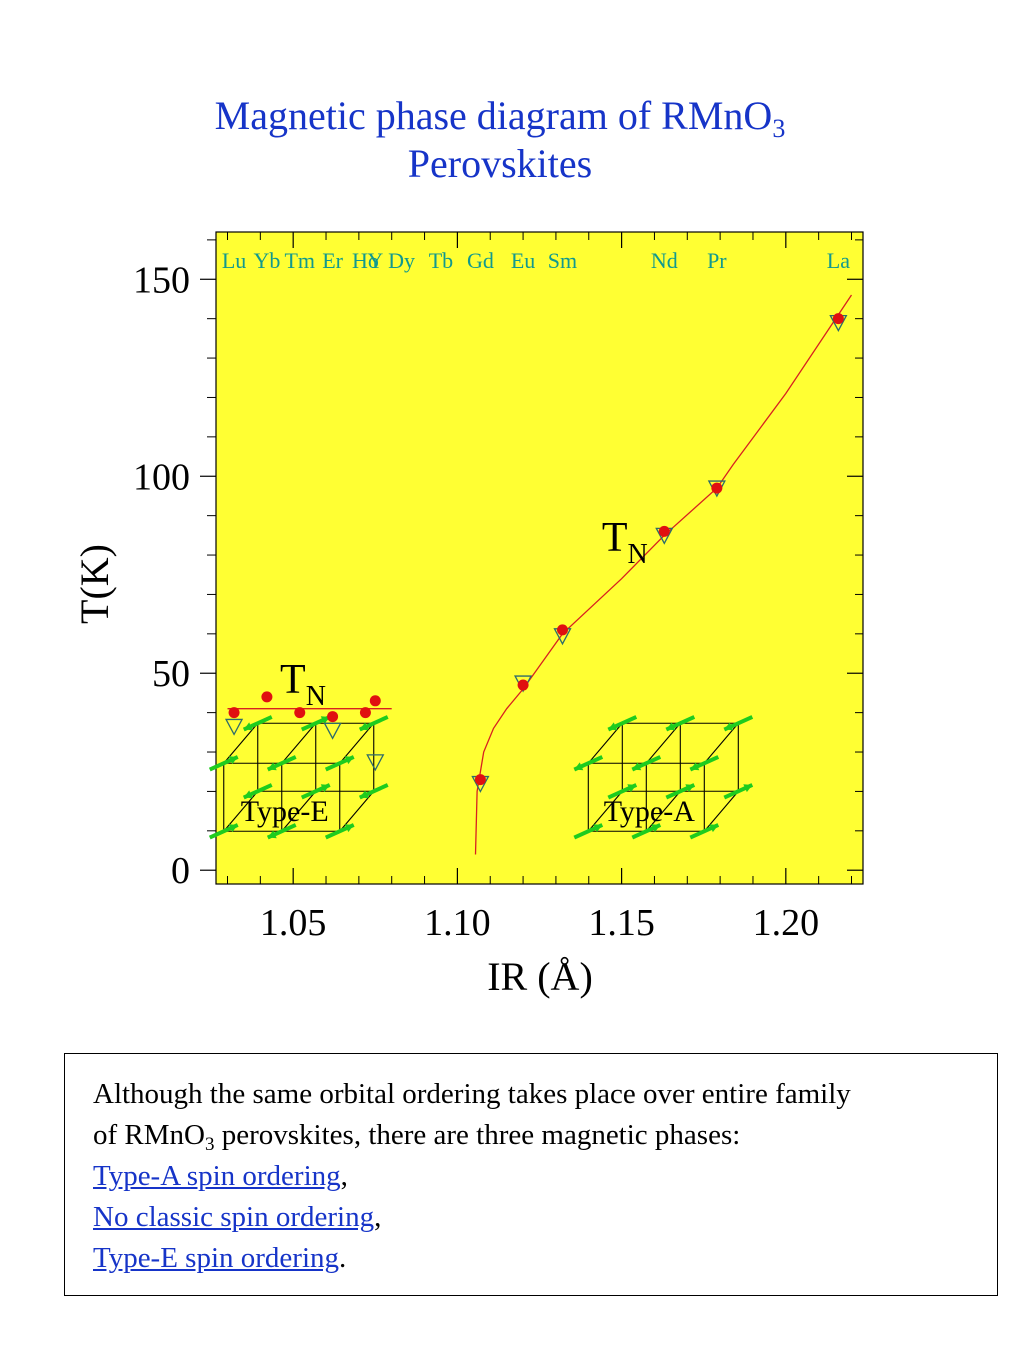  Describe the element at coordinates (543, 1217) in the screenshot. I see `note-line-4: No classic spin ordering,` at that location.